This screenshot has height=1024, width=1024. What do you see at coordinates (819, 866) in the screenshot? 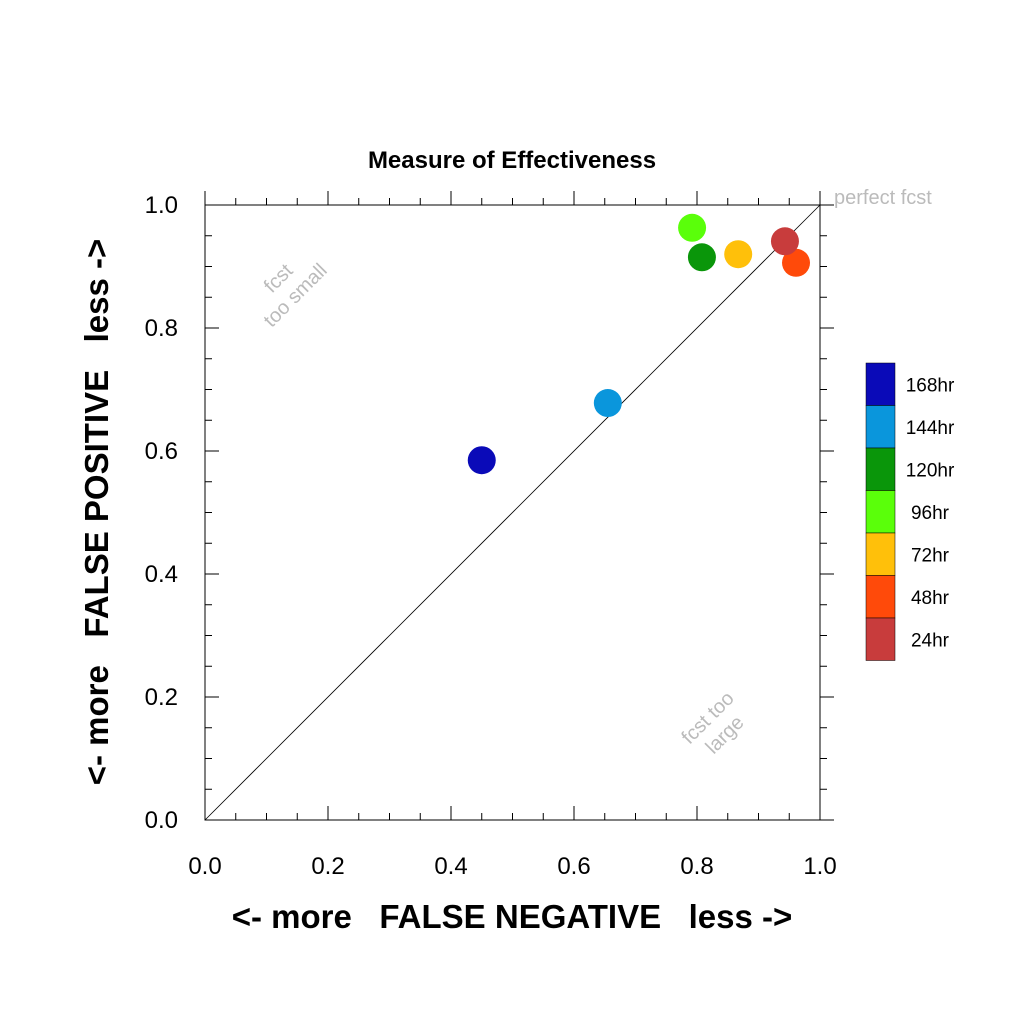
I see `x-tick-label: 1.0` at bounding box center [819, 866].